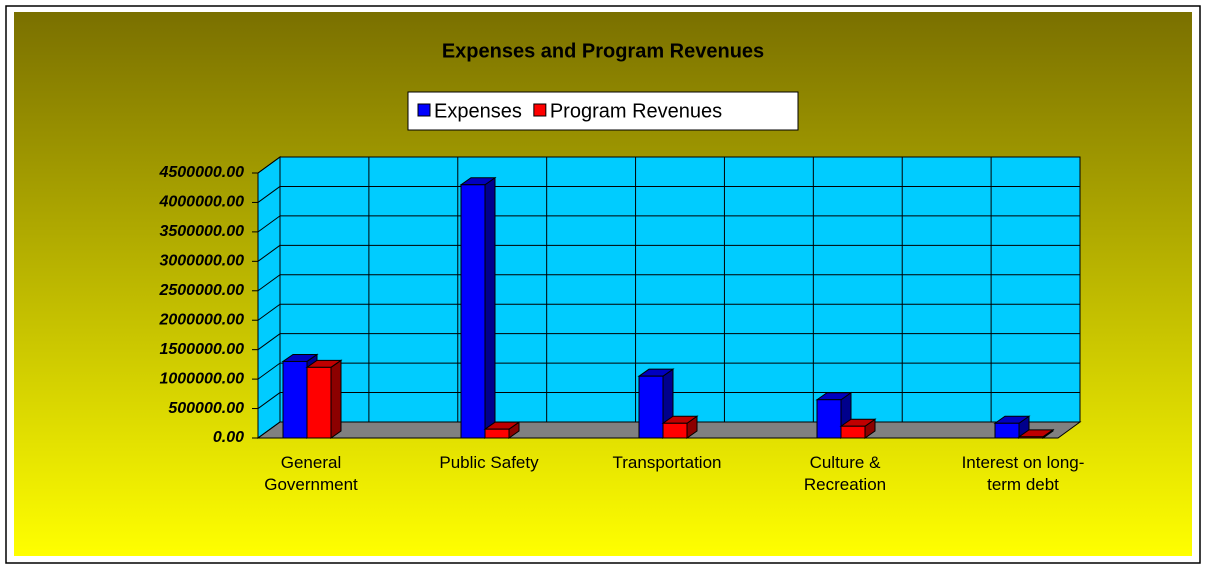  What do you see at coordinates (201, 261) in the screenshot?
I see `y-tick-label: 3000000.00` at bounding box center [201, 261].